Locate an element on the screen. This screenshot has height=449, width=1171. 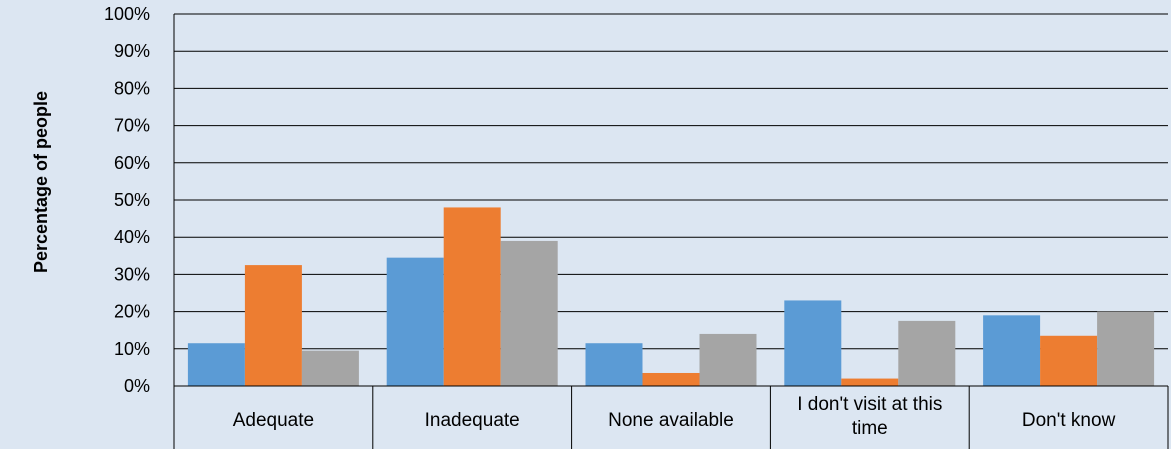
category-label: Adequate is located at coordinates (273, 420).